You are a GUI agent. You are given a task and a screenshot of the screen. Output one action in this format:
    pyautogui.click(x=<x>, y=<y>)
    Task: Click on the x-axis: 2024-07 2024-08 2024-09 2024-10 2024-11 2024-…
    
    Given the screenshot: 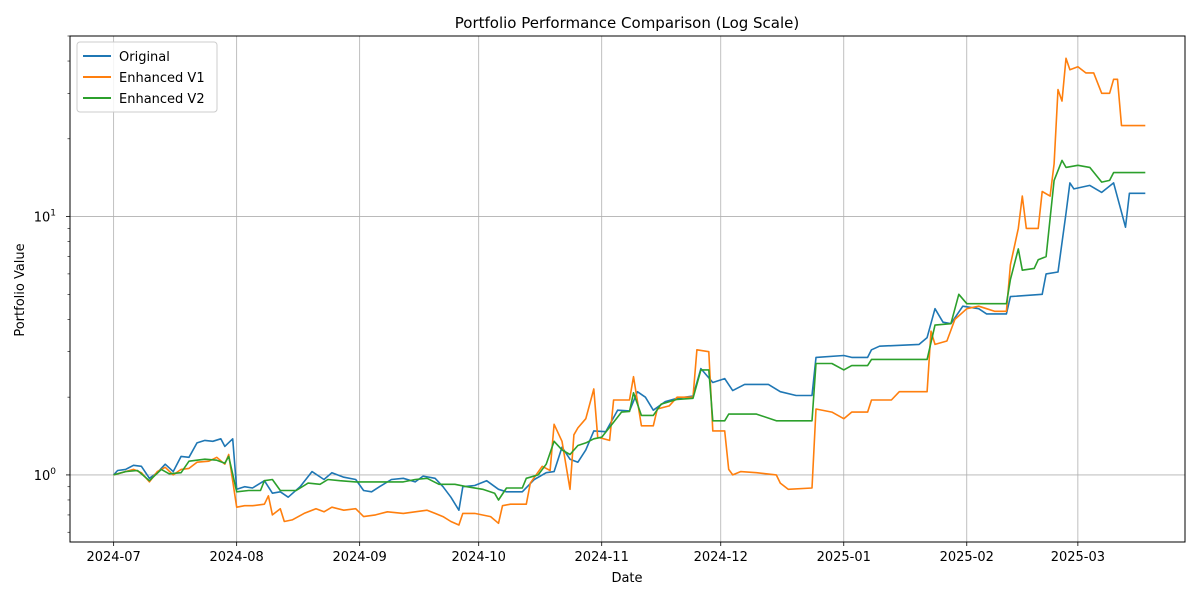 What is the action you would take?
    pyautogui.click(x=595, y=553)
    